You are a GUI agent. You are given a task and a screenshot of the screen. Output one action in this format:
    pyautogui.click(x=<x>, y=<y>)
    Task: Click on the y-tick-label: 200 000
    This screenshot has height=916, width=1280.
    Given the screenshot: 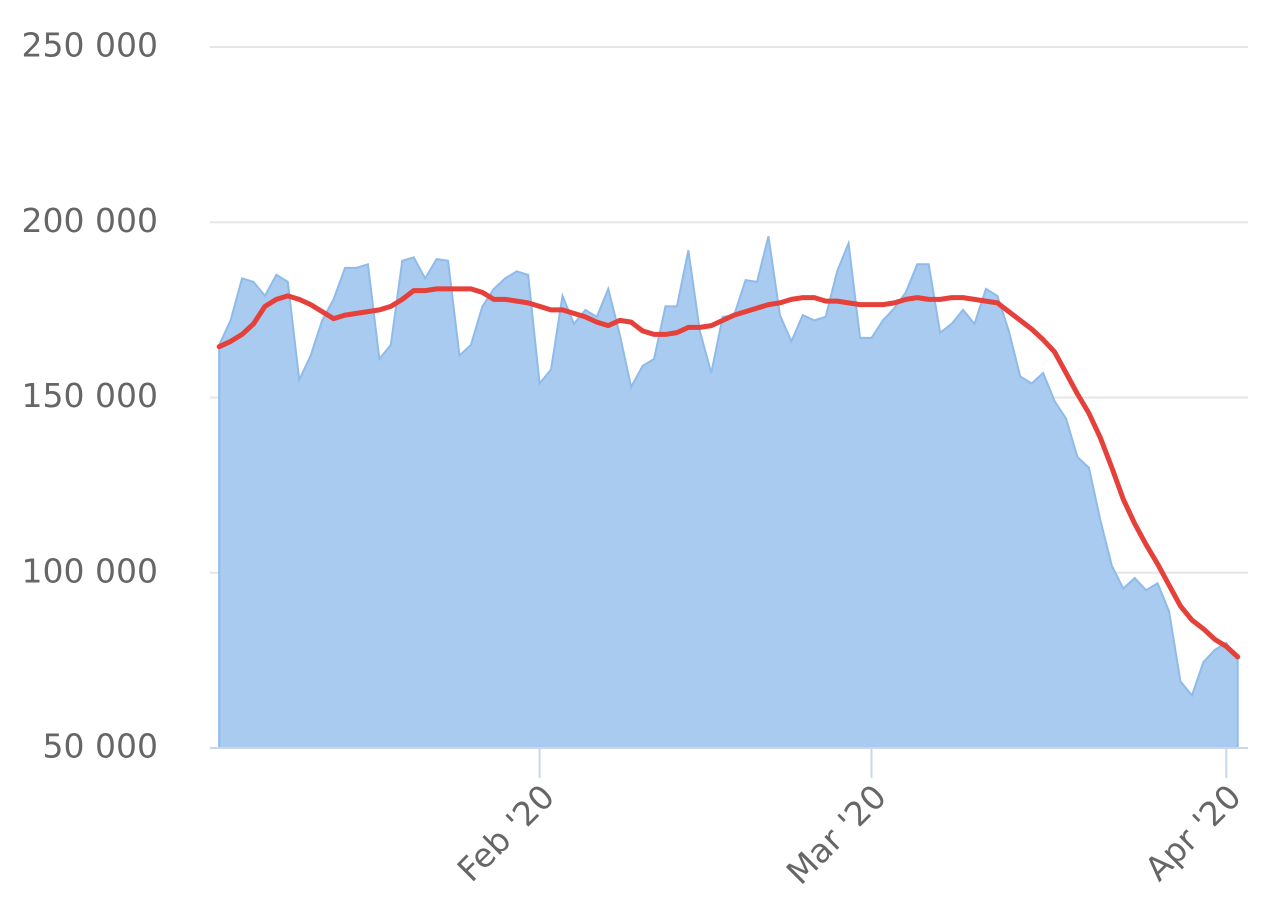 What is the action you would take?
    pyautogui.click(x=90, y=220)
    